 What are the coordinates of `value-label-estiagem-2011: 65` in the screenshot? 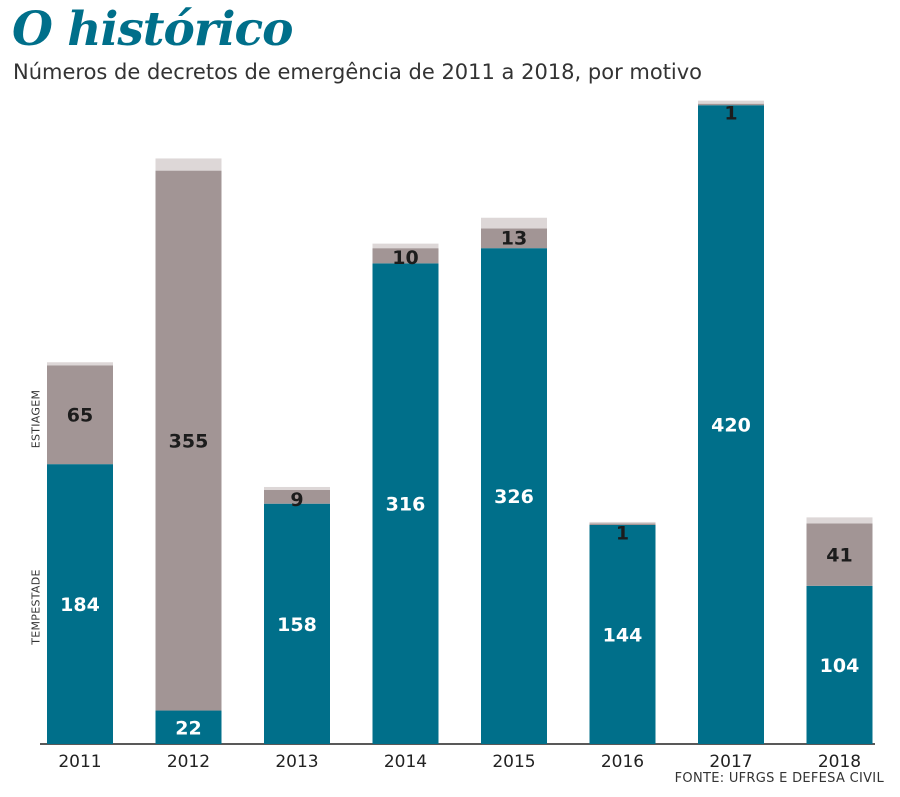 It's located at (80, 416).